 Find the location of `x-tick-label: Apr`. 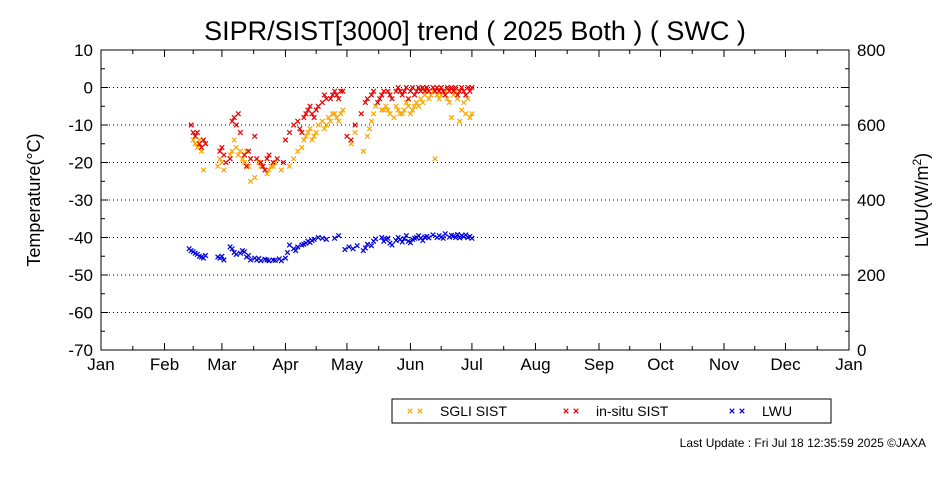

x-tick-label: Apr is located at coordinates (285, 364).